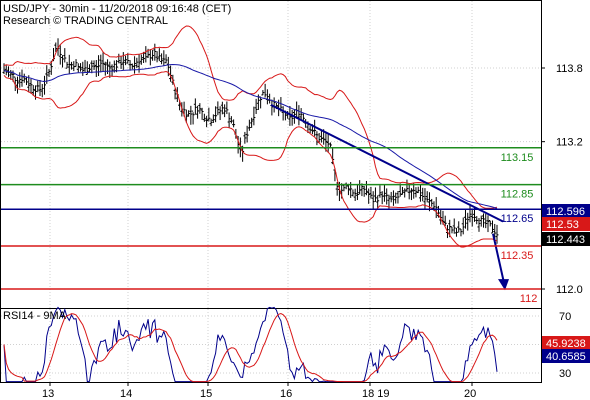  What do you see at coordinates (376, 394) in the screenshot?
I see `x-tick-label: 18 19` at bounding box center [376, 394].